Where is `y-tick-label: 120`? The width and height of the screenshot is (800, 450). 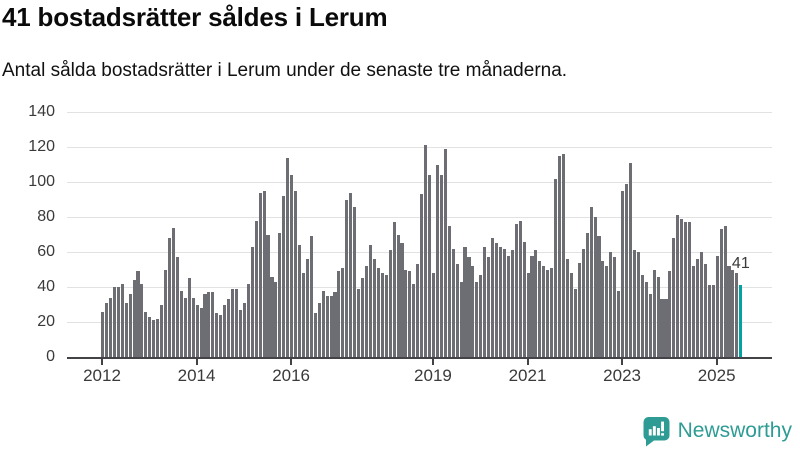
y-tick-label: 120 is located at coordinates (41, 146).